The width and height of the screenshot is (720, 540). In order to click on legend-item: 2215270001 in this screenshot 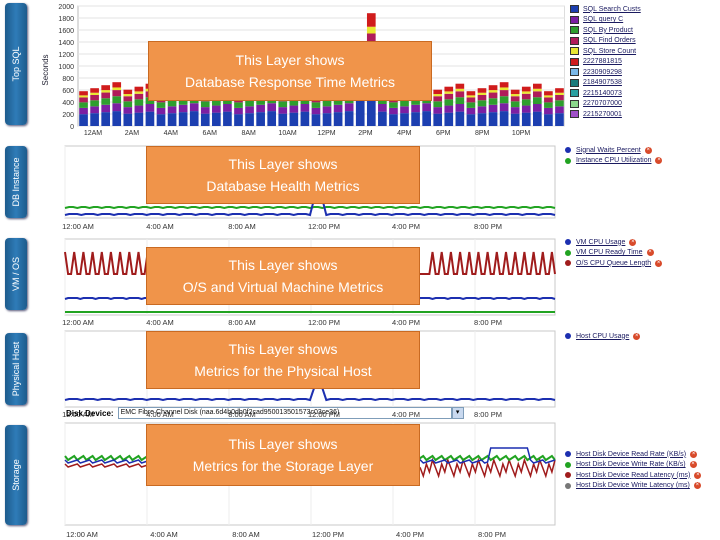, I will do `click(605, 114)`.